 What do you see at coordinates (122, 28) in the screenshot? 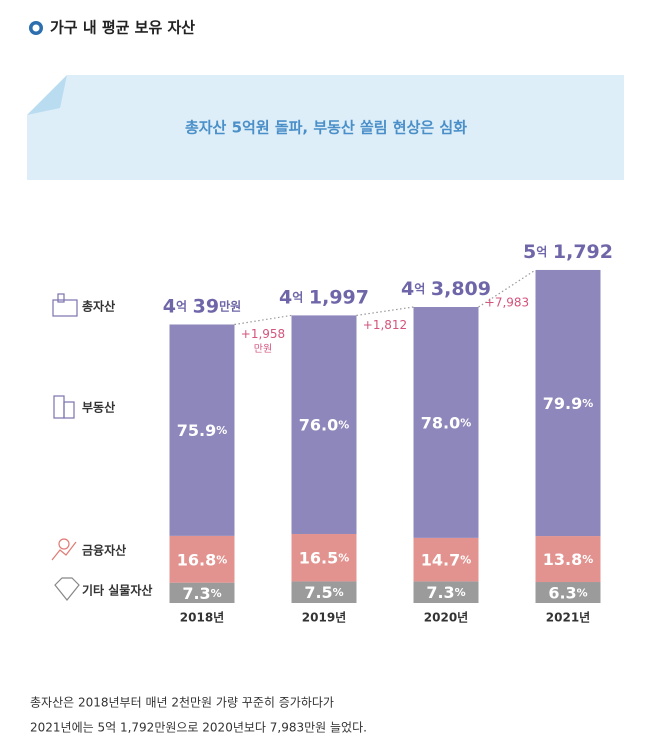
I see `page-title: 가구 내 평균 보유 자산` at bounding box center [122, 28].